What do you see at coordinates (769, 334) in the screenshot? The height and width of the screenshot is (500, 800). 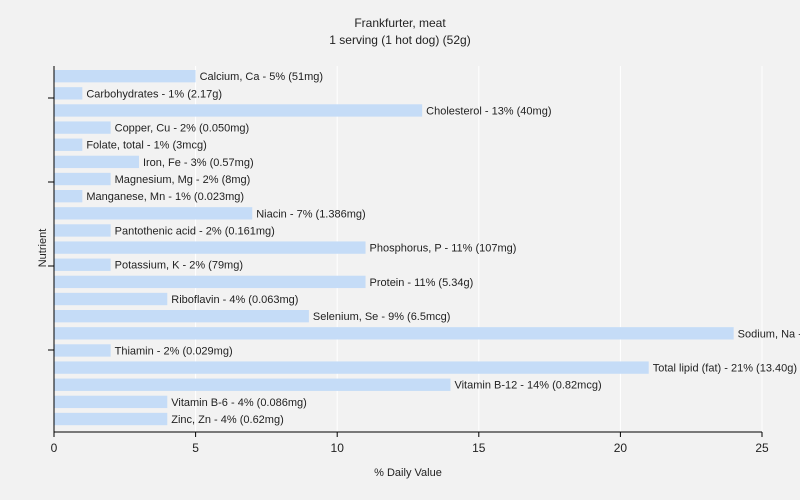 I see `bar-label: Sodium, Na - 24% (567mg)` at bounding box center [769, 334].